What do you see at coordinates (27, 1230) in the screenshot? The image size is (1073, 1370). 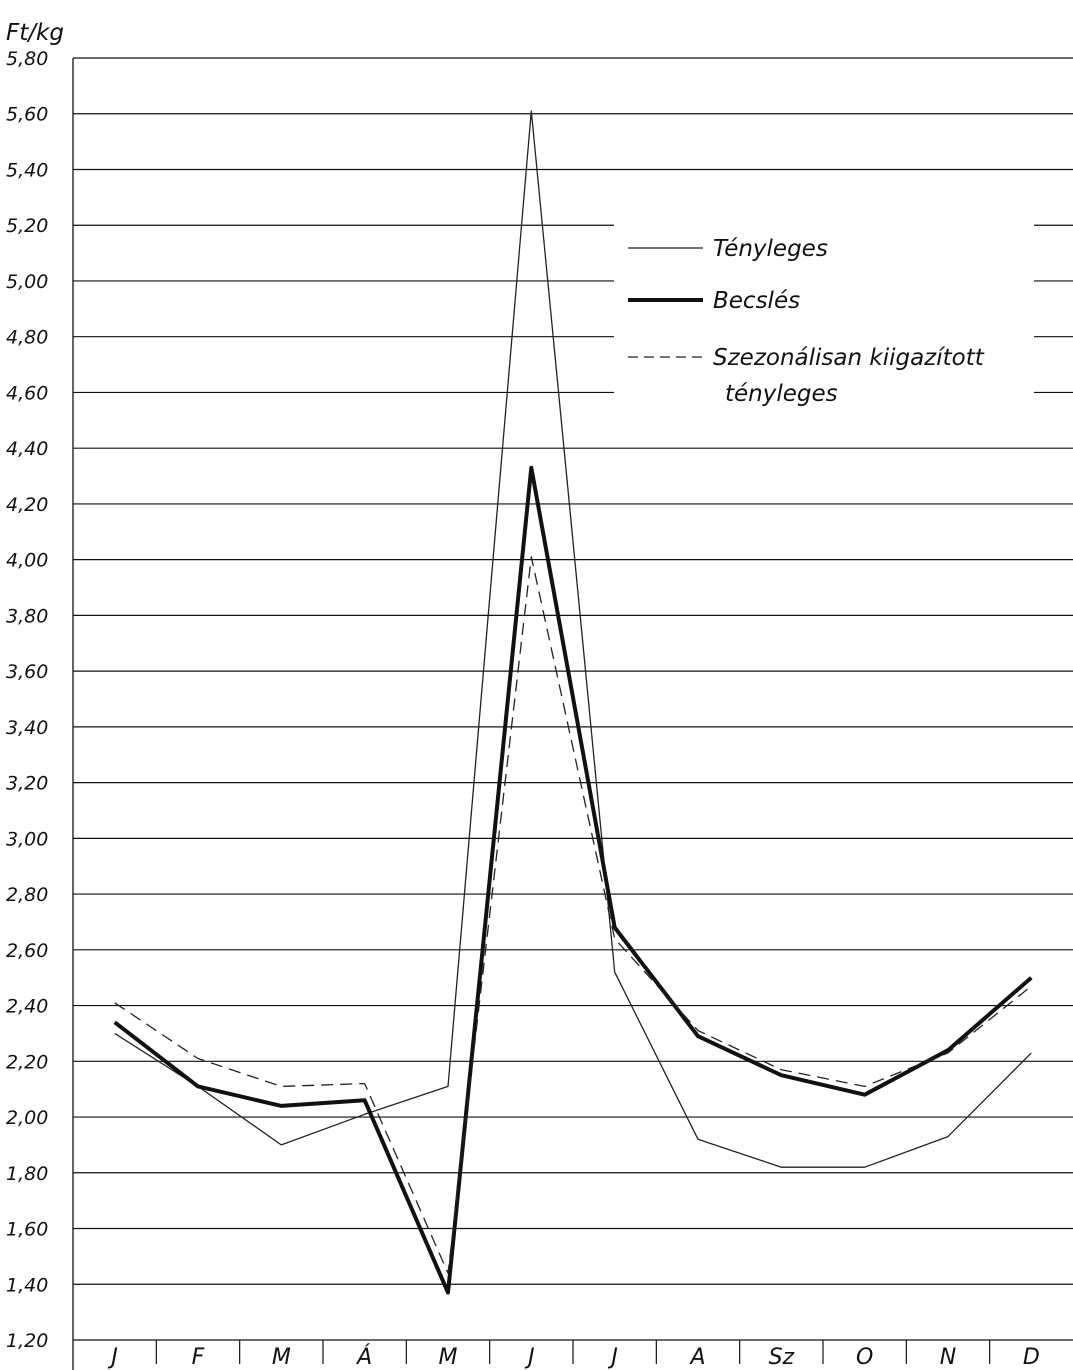 I see `y-tick-label: 1,60` at bounding box center [27, 1230].